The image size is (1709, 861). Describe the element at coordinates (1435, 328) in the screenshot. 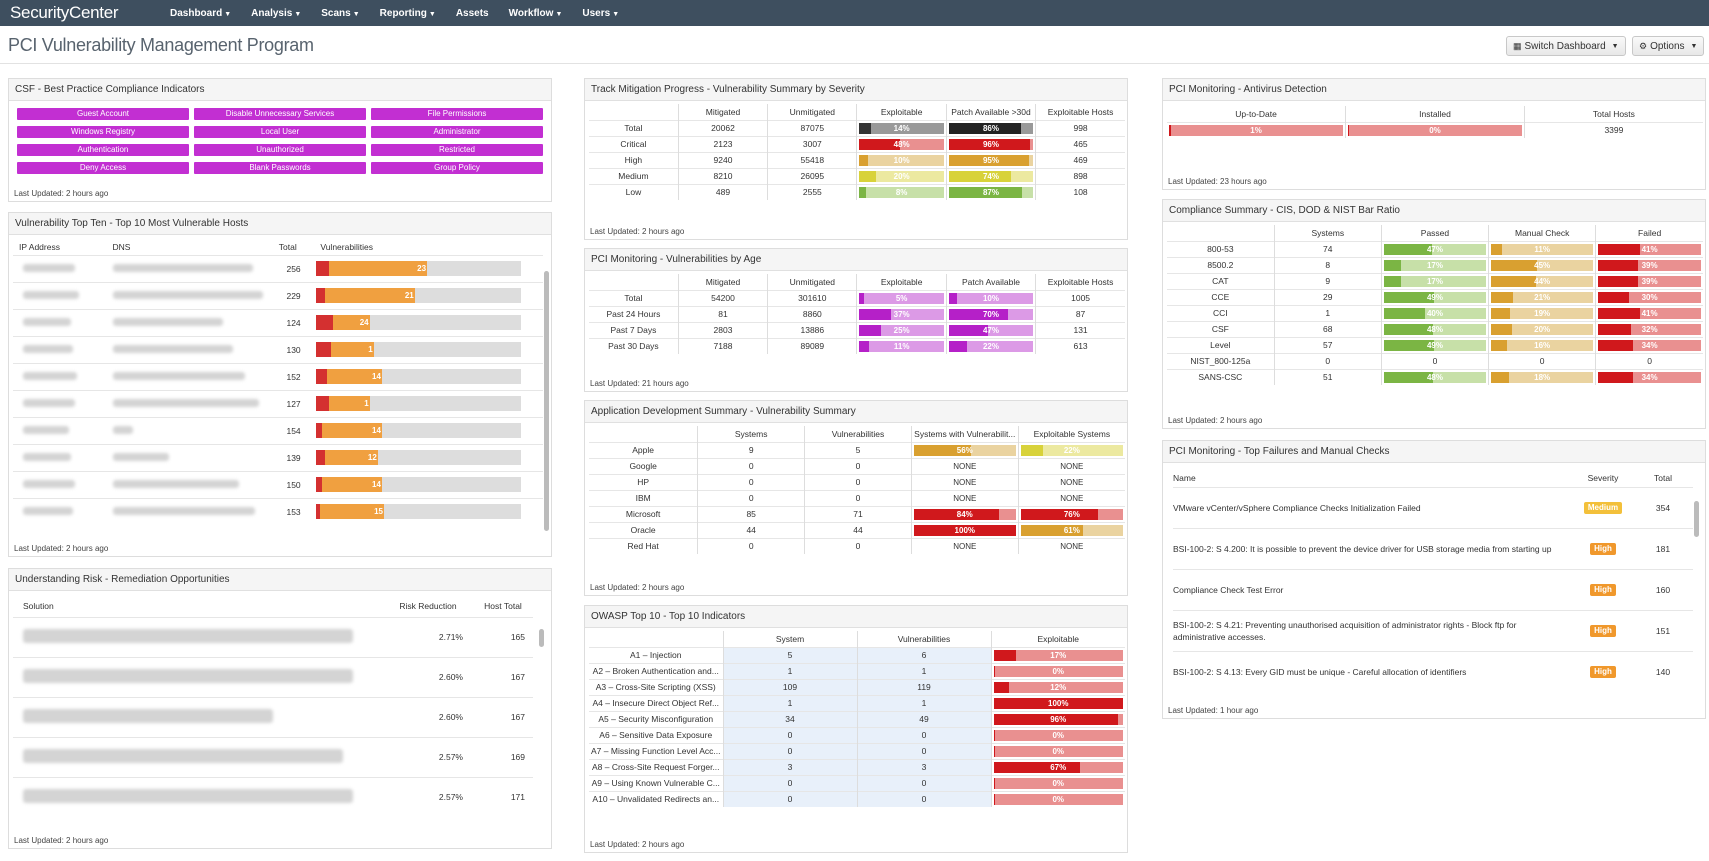

I see `table-row: CSF 68 48% 20% 32%` at that location.